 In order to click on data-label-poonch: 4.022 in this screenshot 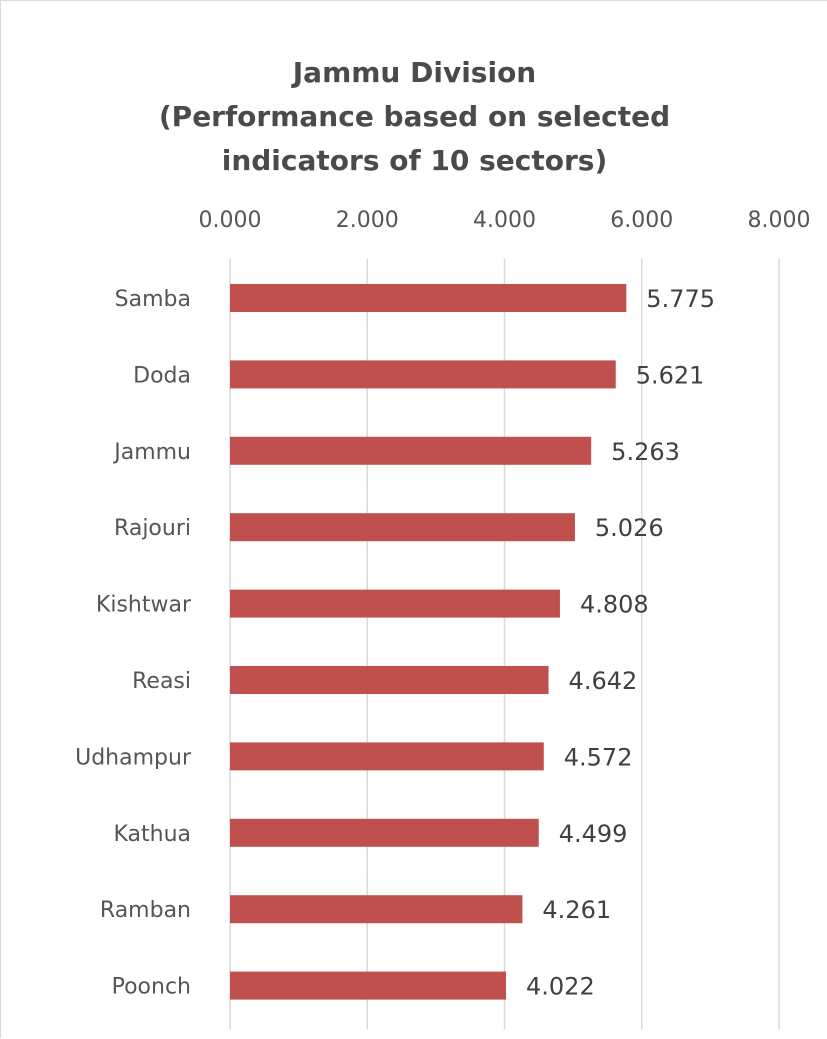, I will do `click(560, 987)`.